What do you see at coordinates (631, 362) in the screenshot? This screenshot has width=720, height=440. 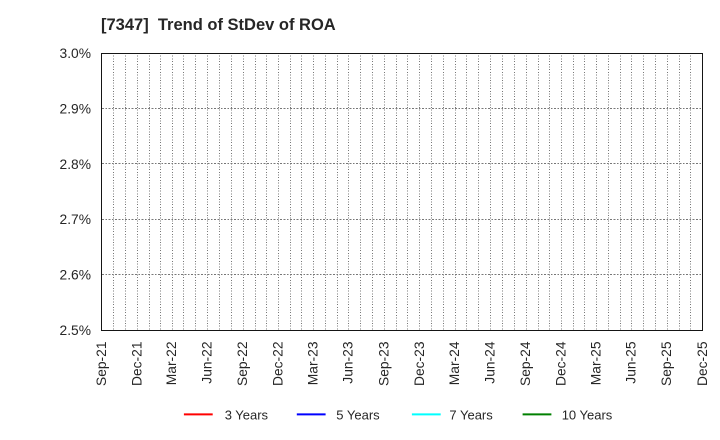 I see `svg-text: Jun-25` at bounding box center [631, 362].